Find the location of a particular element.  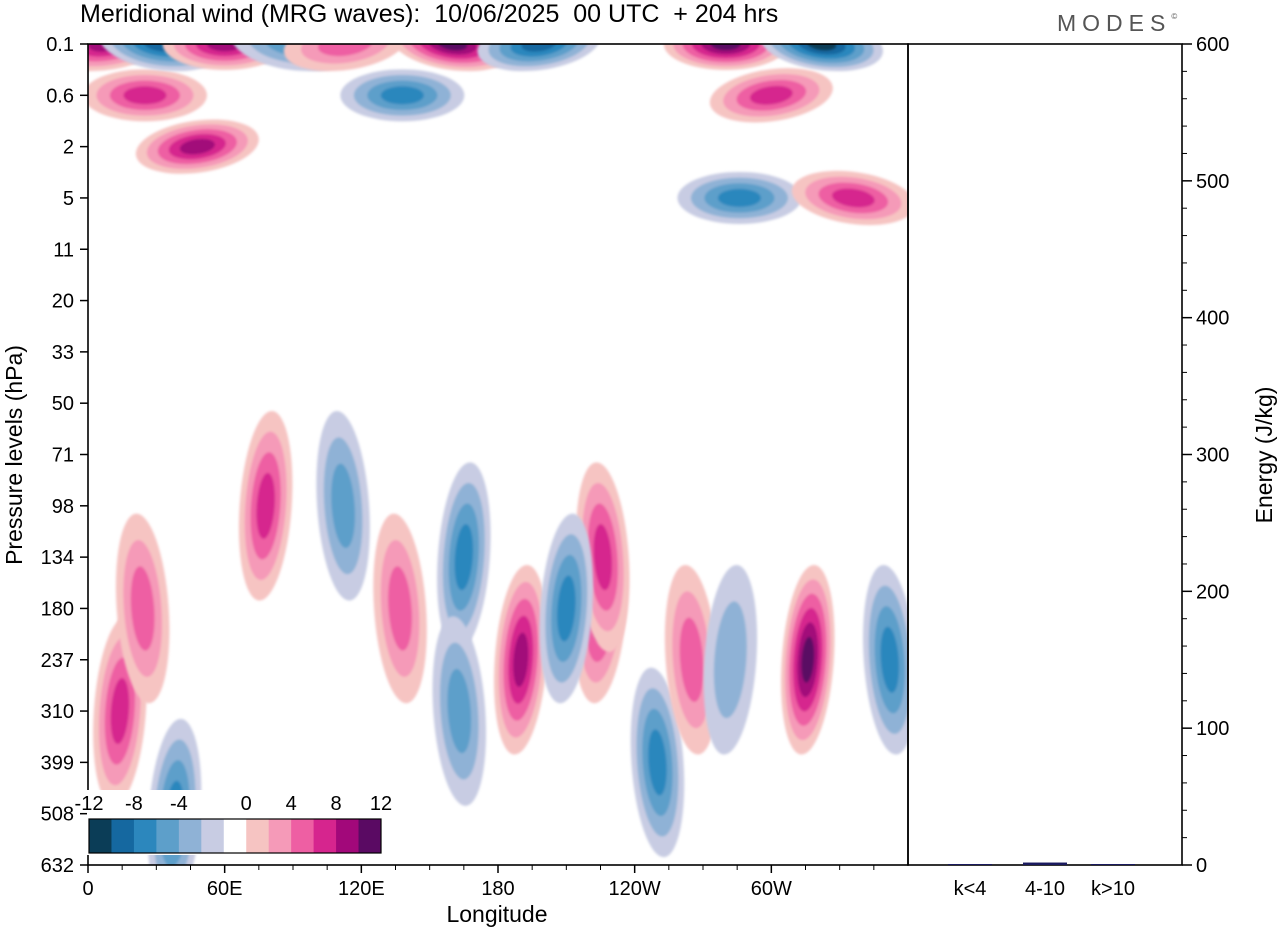

modes-logo: MODES© is located at coordinates (1117, 23).